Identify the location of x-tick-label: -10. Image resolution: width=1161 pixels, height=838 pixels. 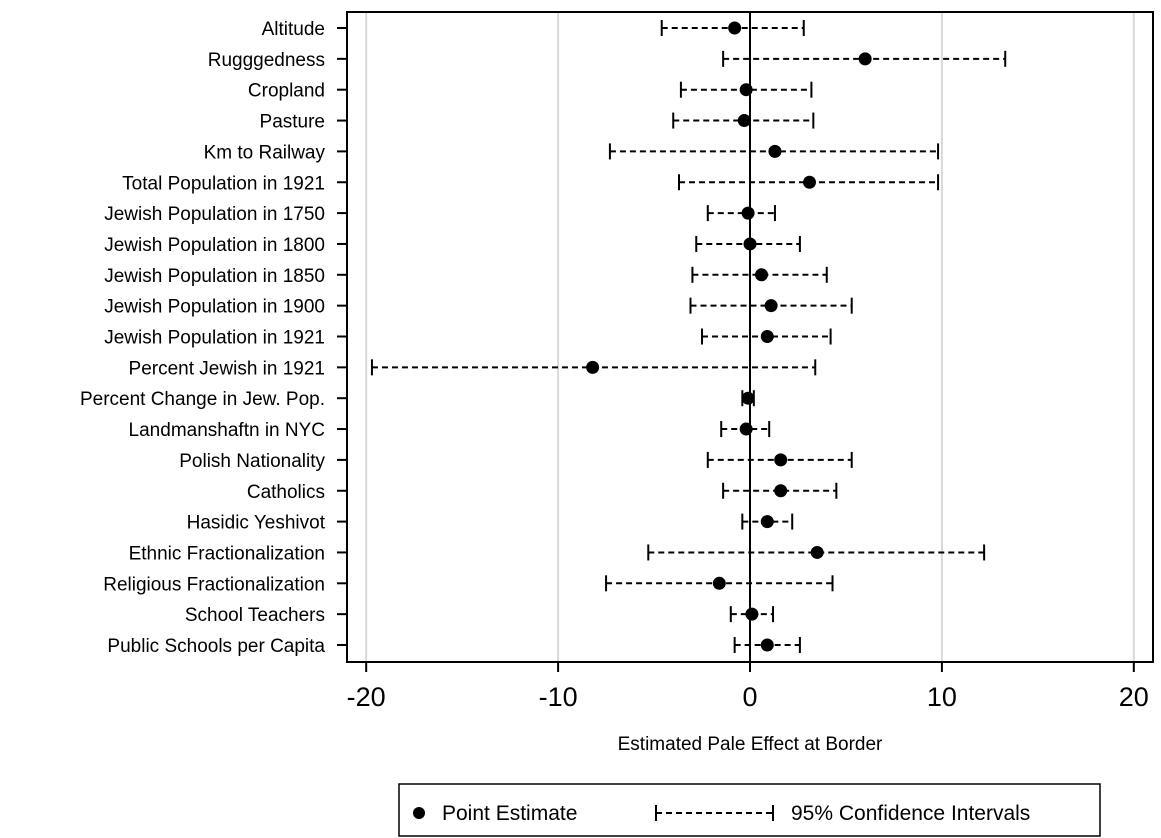
(558, 697).